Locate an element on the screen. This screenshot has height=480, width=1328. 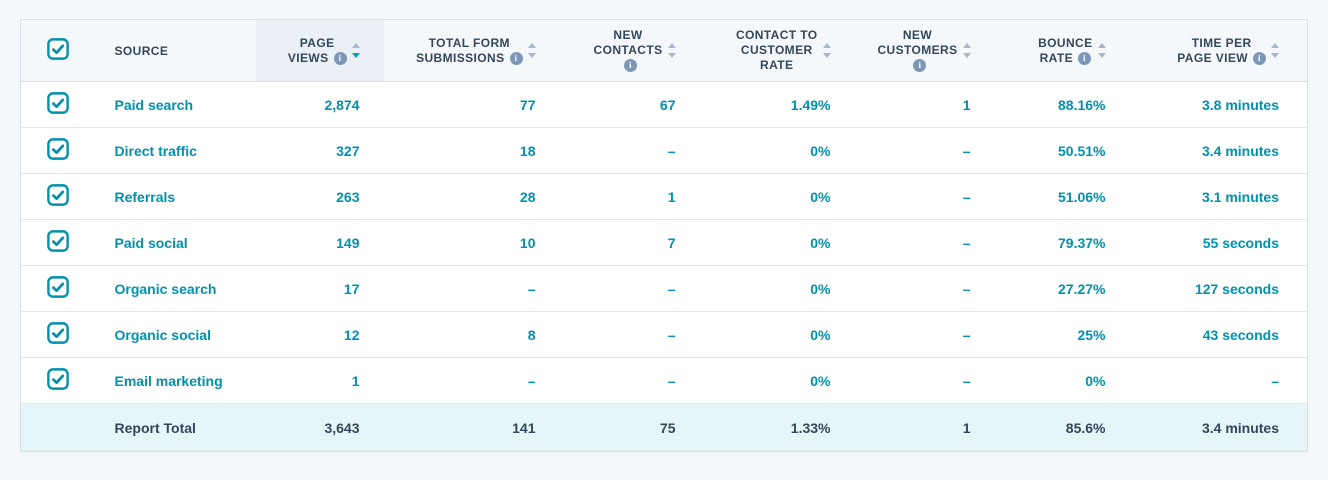
column-header-new-contacts: NEW CONTACTS i is located at coordinates (629, 50).